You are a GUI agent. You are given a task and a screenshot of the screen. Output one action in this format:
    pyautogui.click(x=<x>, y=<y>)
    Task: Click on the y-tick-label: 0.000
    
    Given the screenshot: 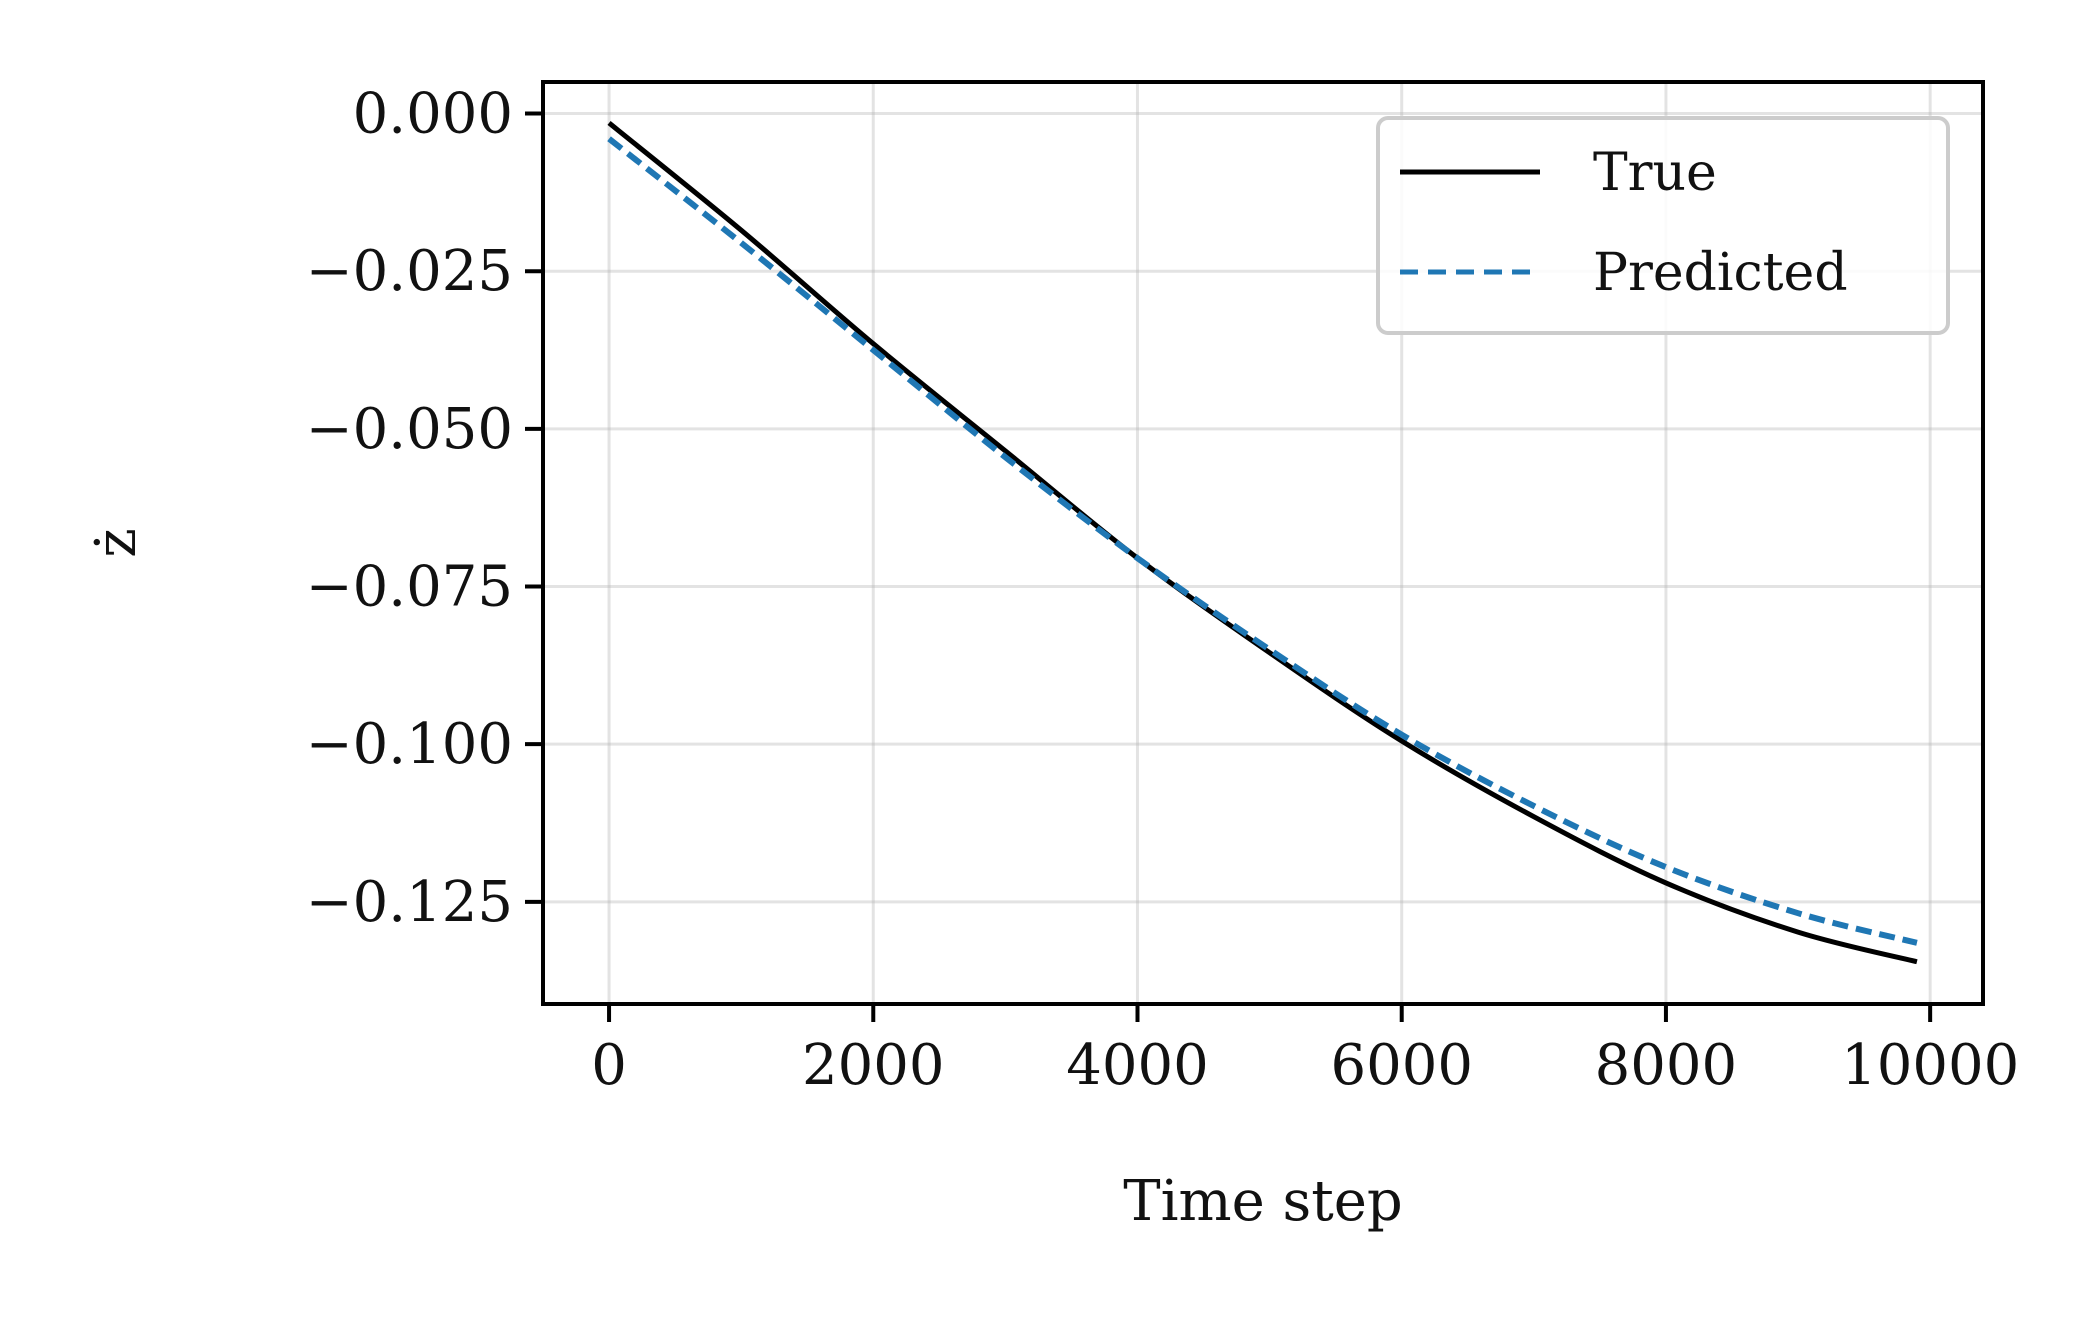 What is the action you would take?
    pyautogui.click(x=433, y=114)
    